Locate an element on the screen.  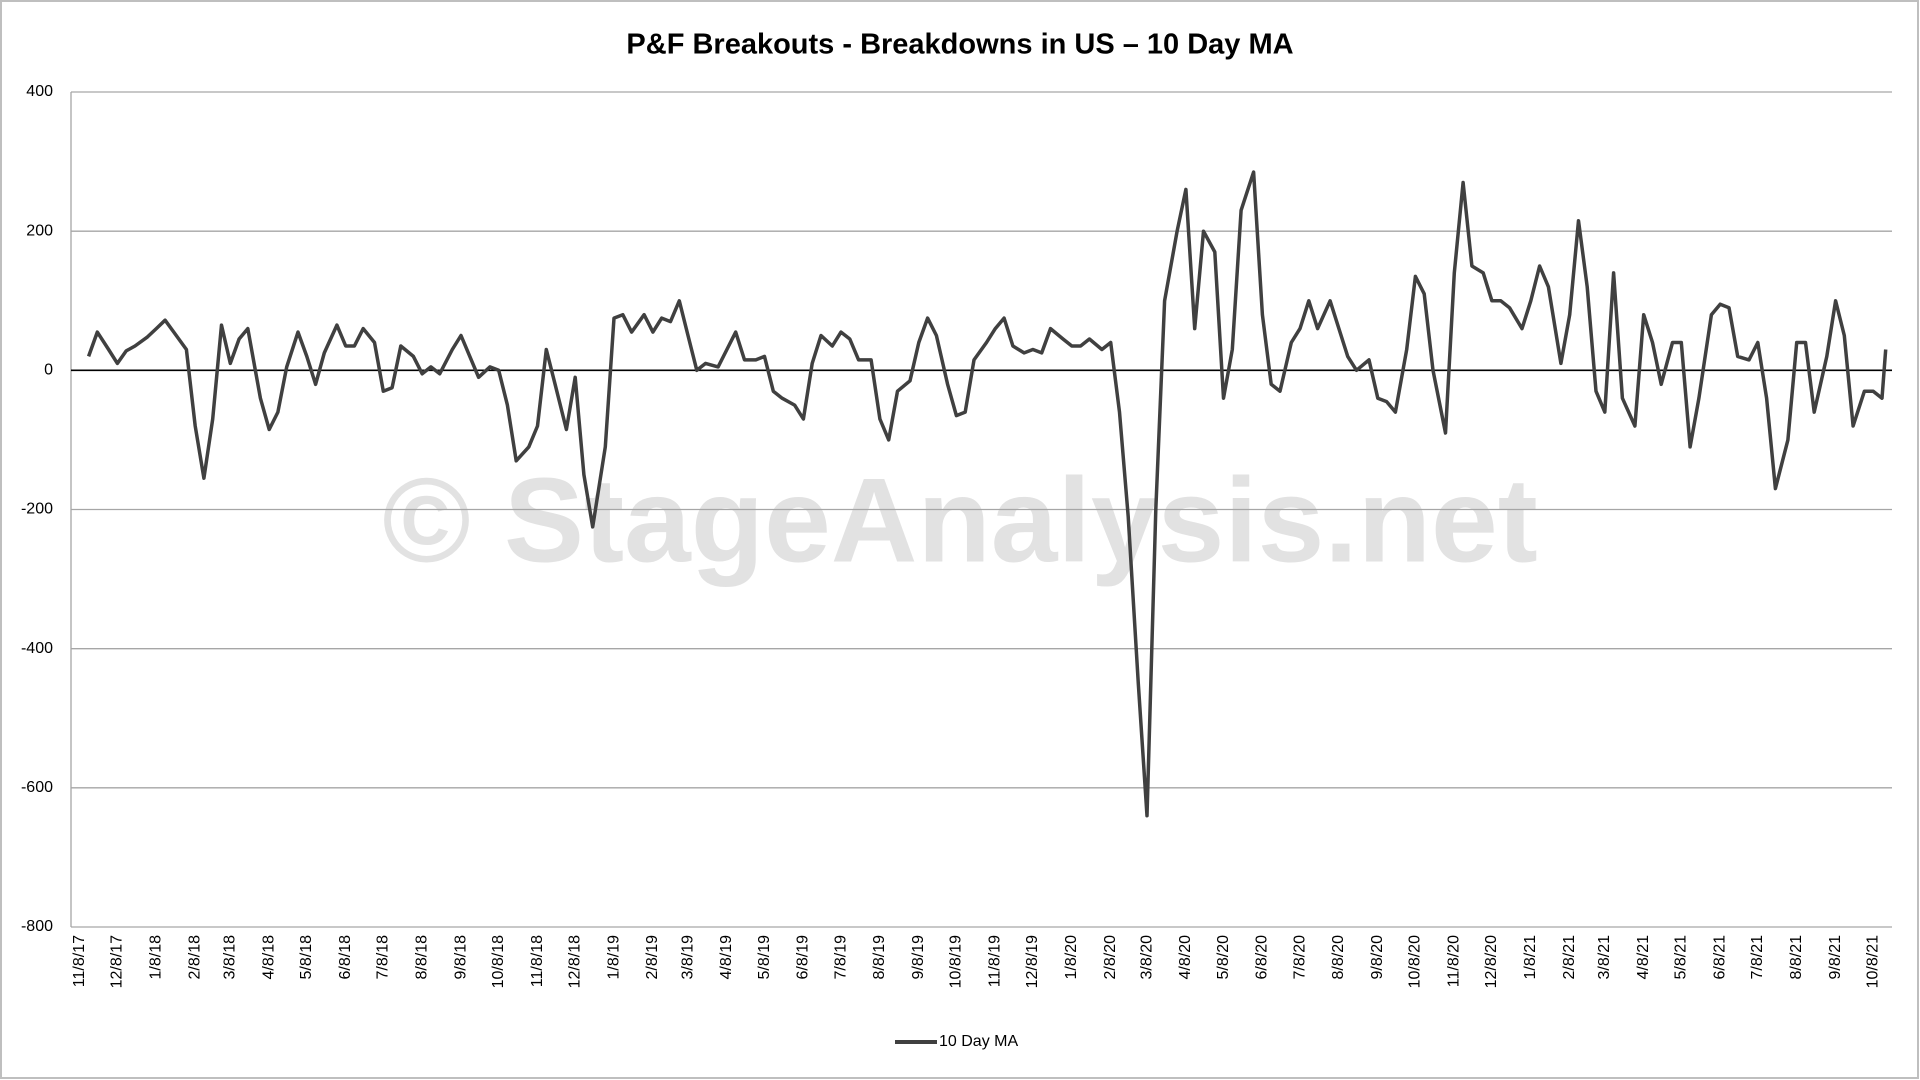
x-tick-label: 3/8/19 is located at coordinates (687, 957).